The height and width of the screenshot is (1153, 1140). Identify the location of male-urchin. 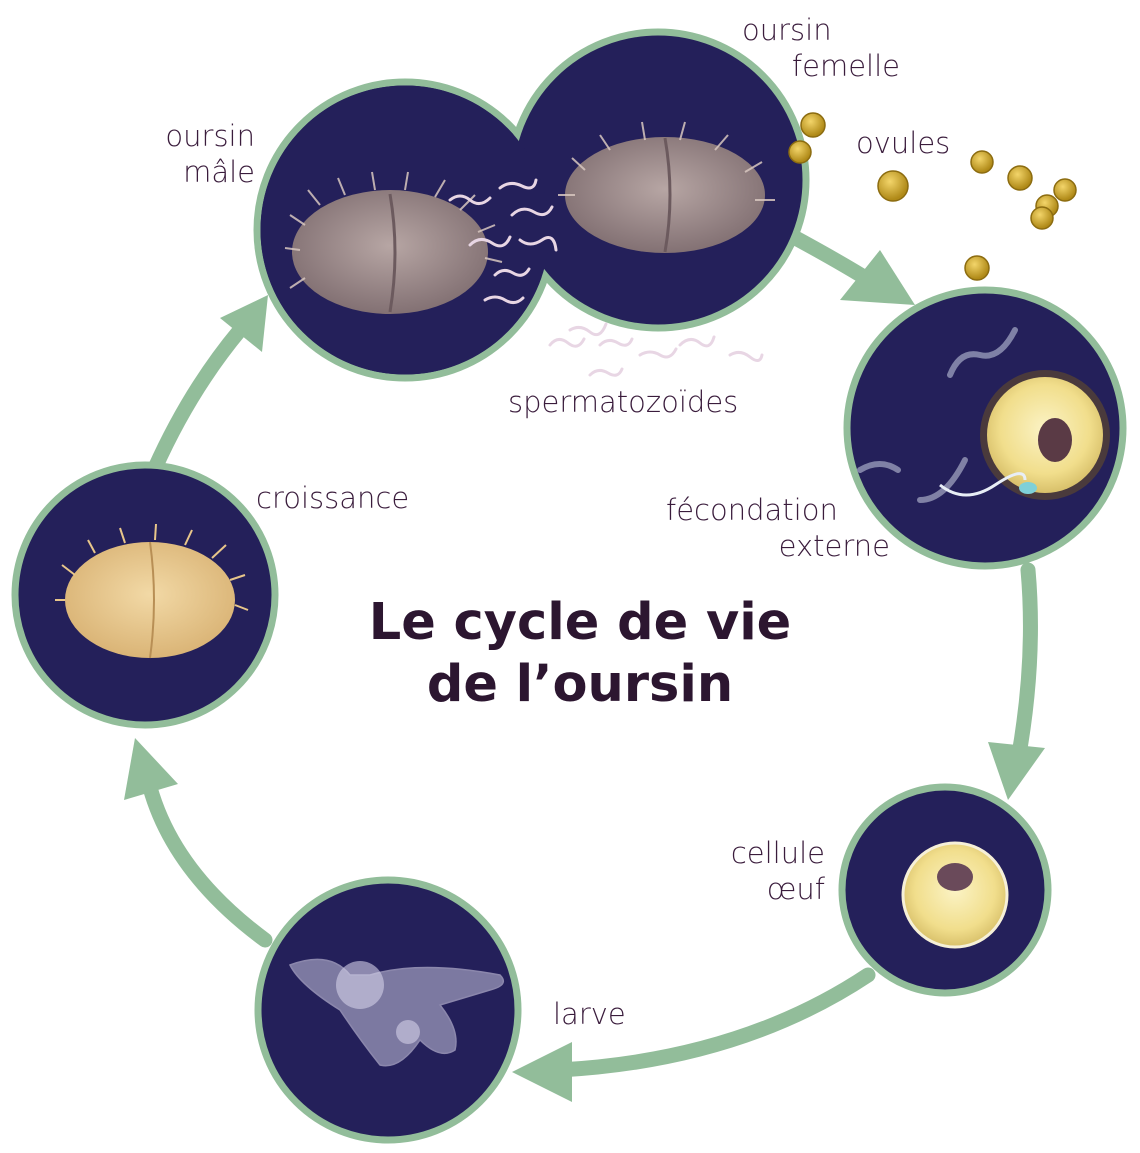
(393, 242).